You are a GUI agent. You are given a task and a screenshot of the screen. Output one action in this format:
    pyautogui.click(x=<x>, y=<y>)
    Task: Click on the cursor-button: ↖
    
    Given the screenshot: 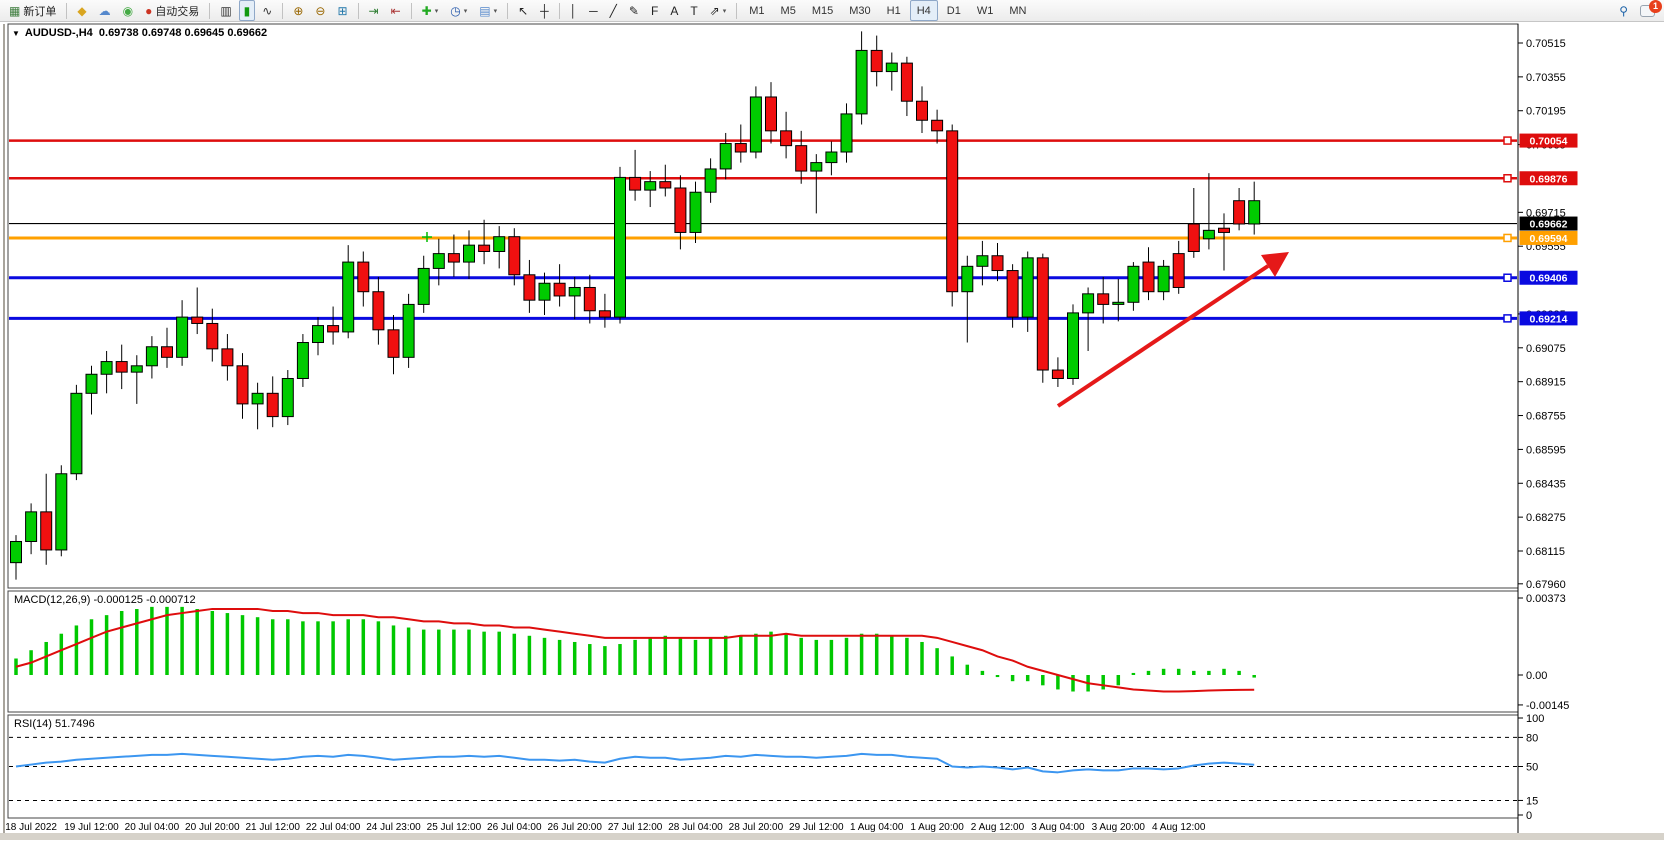 What is the action you would take?
    pyautogui.click(x=523, y=10)
    